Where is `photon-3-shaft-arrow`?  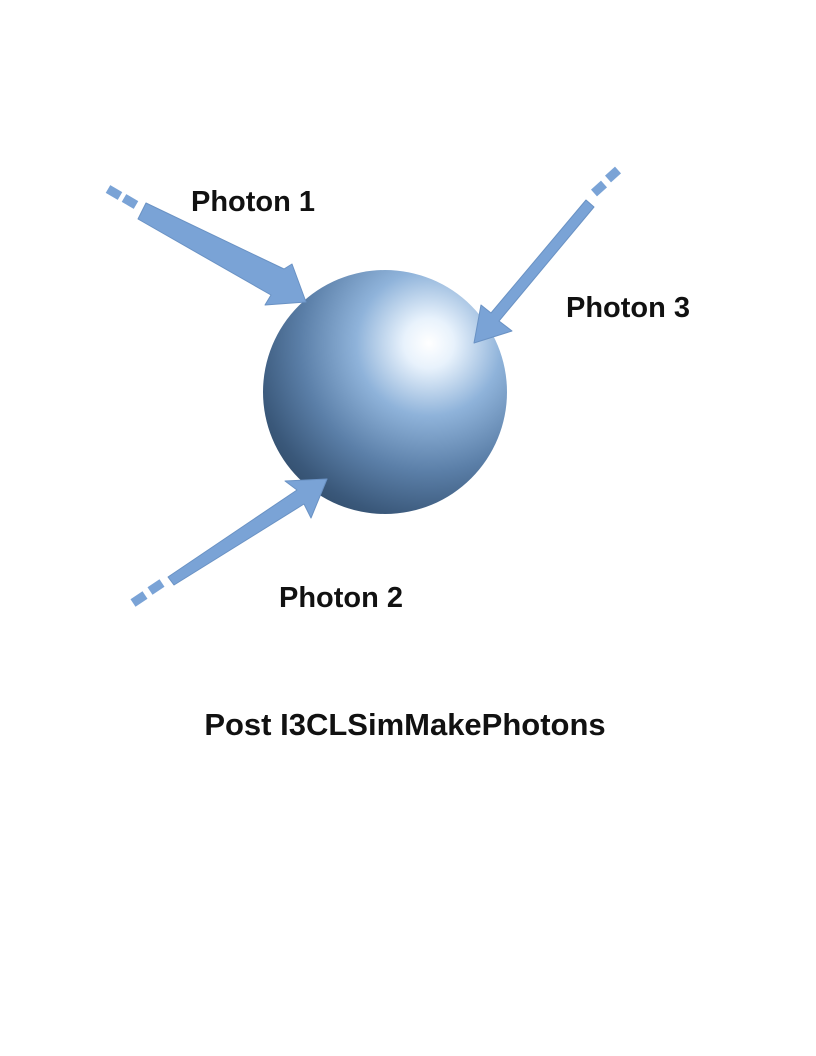 photon-3-shaft-arrow is located at coordinates (534, 271).